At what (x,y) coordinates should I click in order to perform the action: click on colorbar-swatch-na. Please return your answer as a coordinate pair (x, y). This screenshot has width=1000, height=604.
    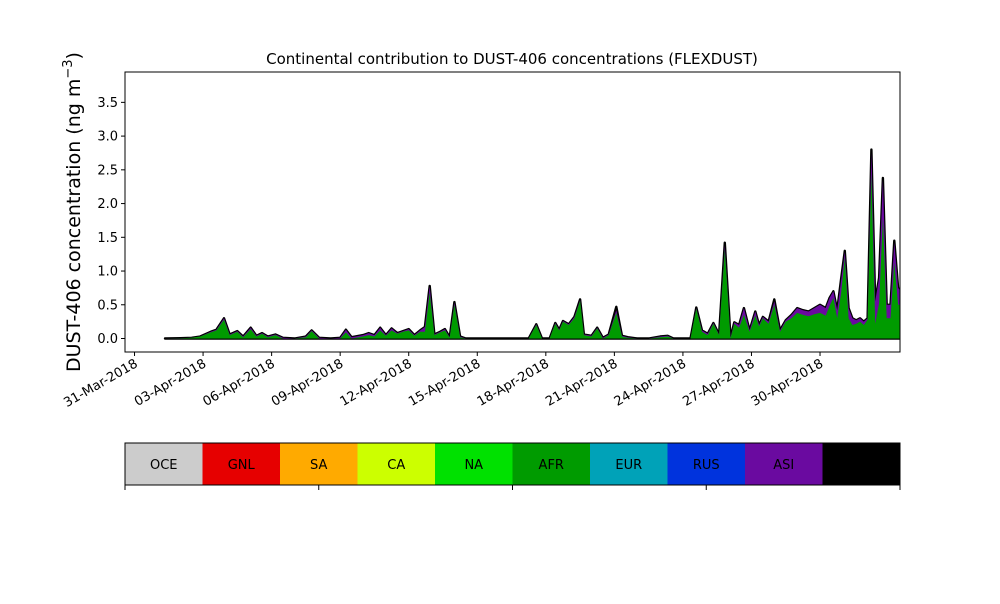
    Looking at the image, I should click on (474, 464).